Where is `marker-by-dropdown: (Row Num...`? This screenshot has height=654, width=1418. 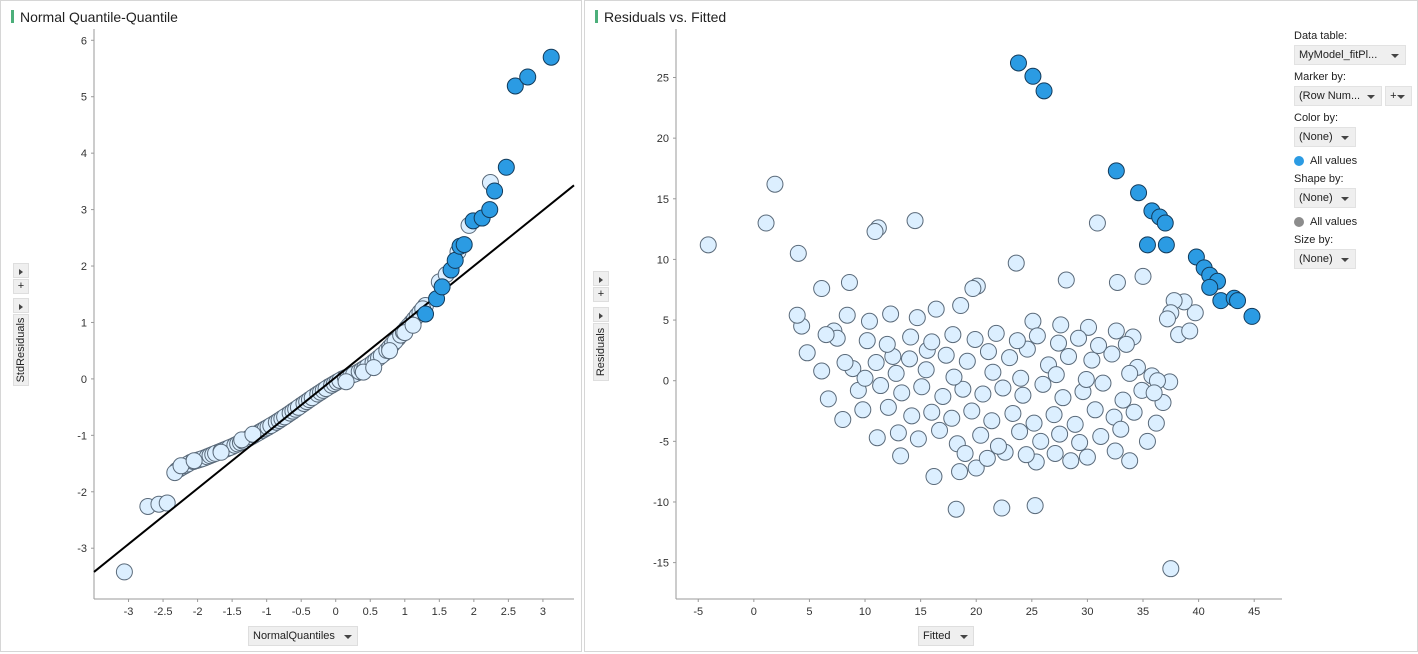 marker-by-dropdown: (Row Num... is located at coordinates (1338, 96).